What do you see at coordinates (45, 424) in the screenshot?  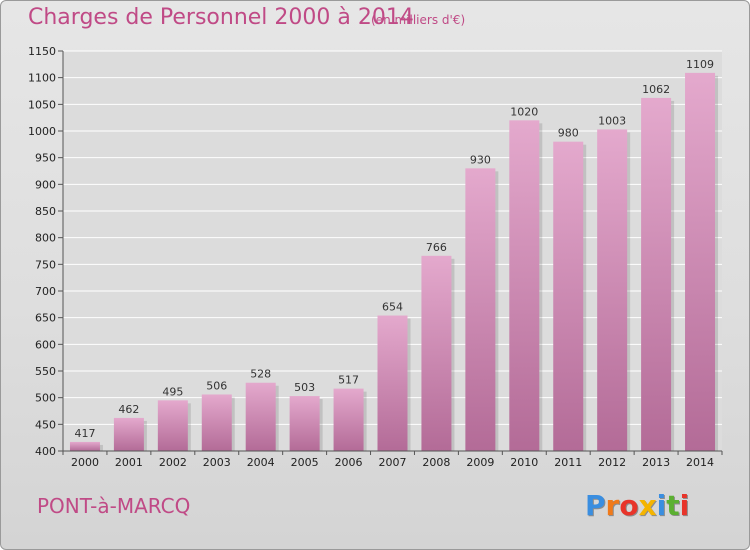 I see `y-tick-label: 450` at bounding box center [45, 424].